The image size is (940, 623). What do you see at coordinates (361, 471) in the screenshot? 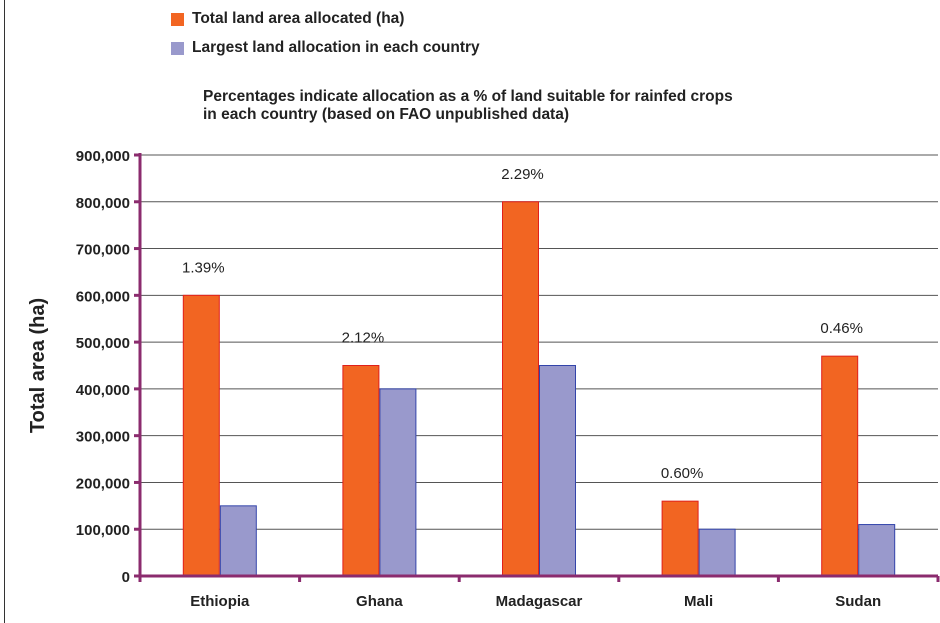
I see `bar-total-ghana` at bounding box center [361, 471].